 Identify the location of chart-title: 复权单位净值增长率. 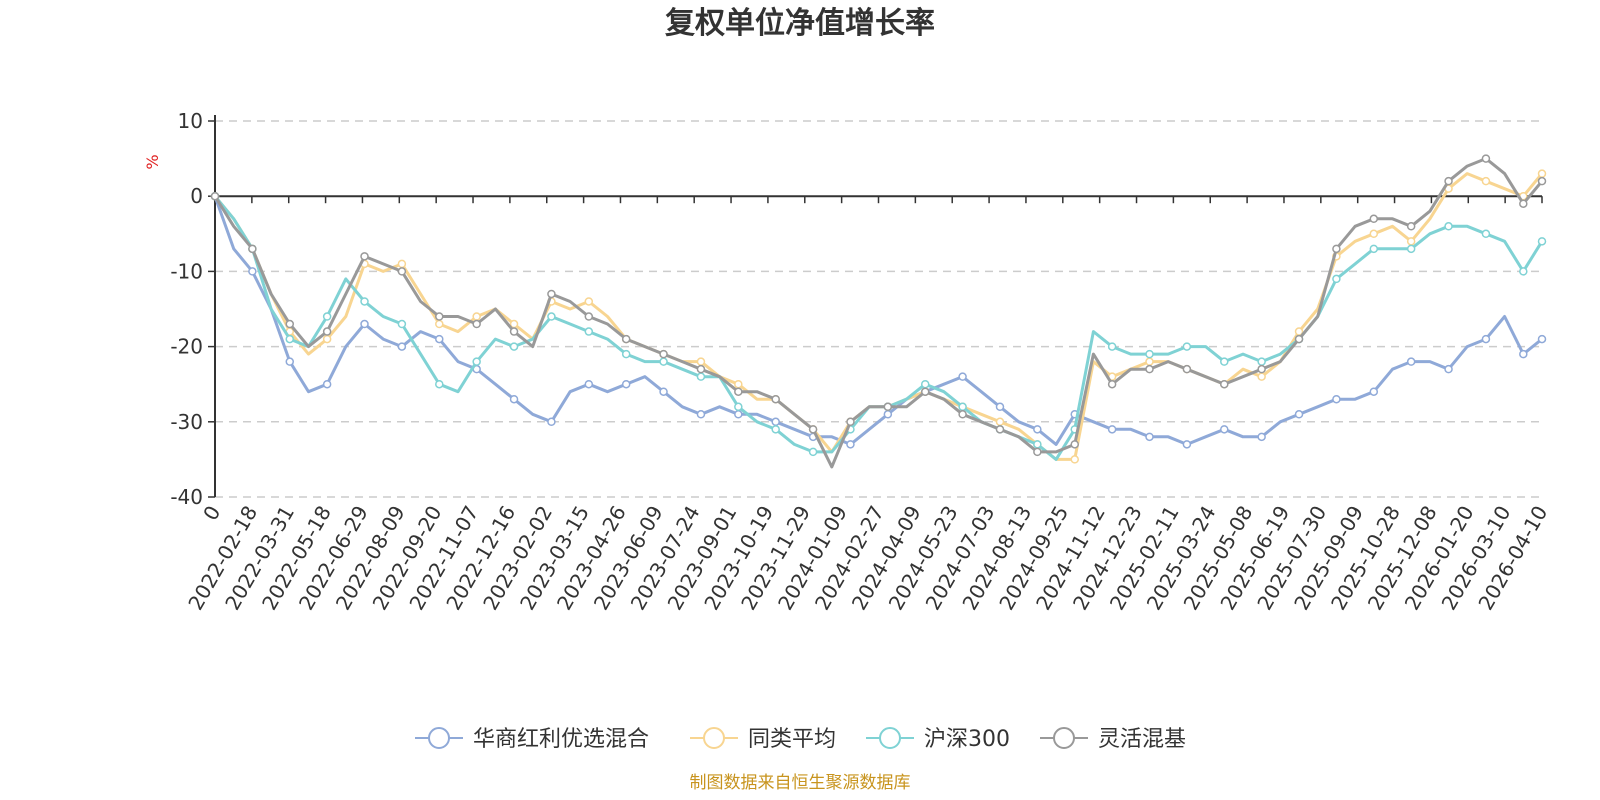
(800, 23).